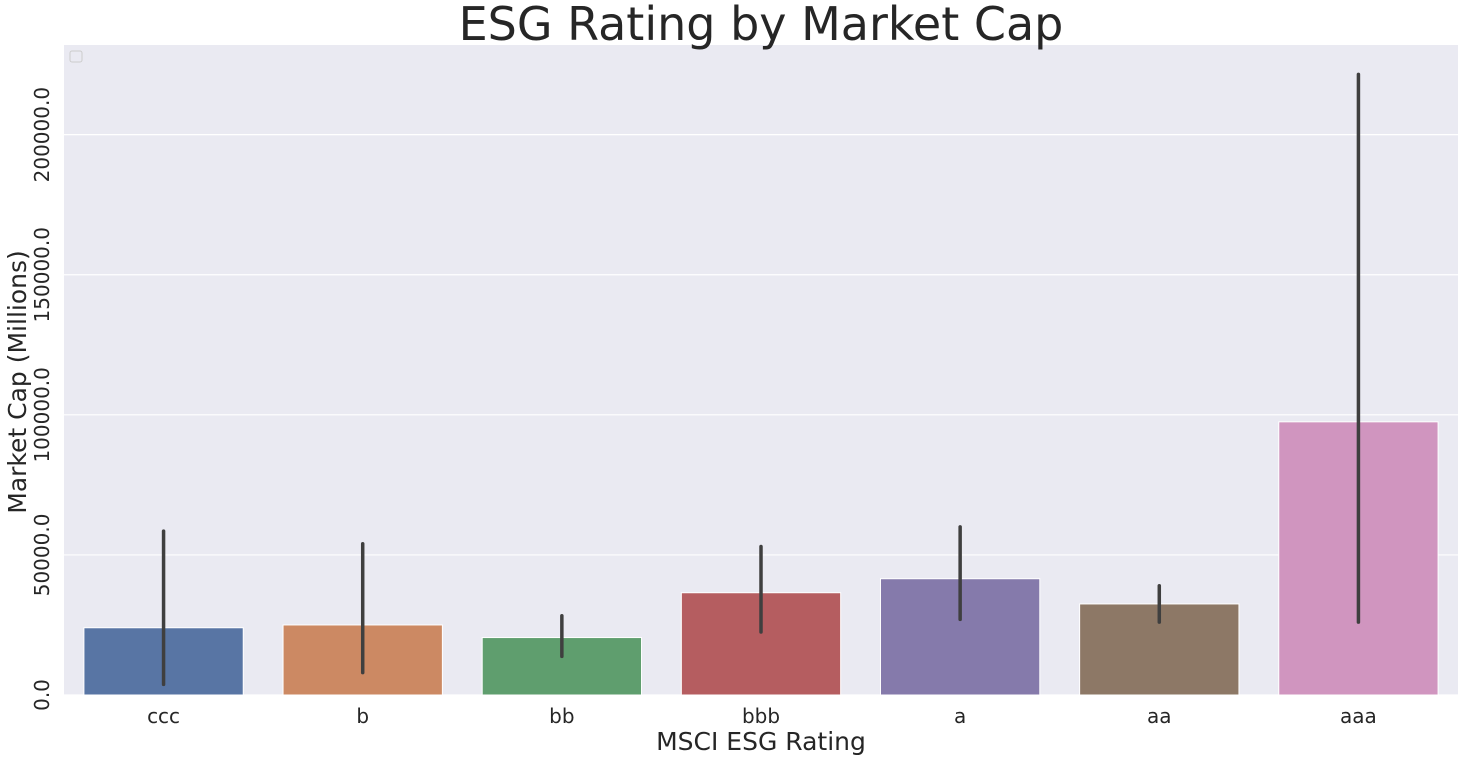 The height and width of the screenshot is (759, 1464). I want to click on y-tick-label: 150000.0, so click(42, 274).